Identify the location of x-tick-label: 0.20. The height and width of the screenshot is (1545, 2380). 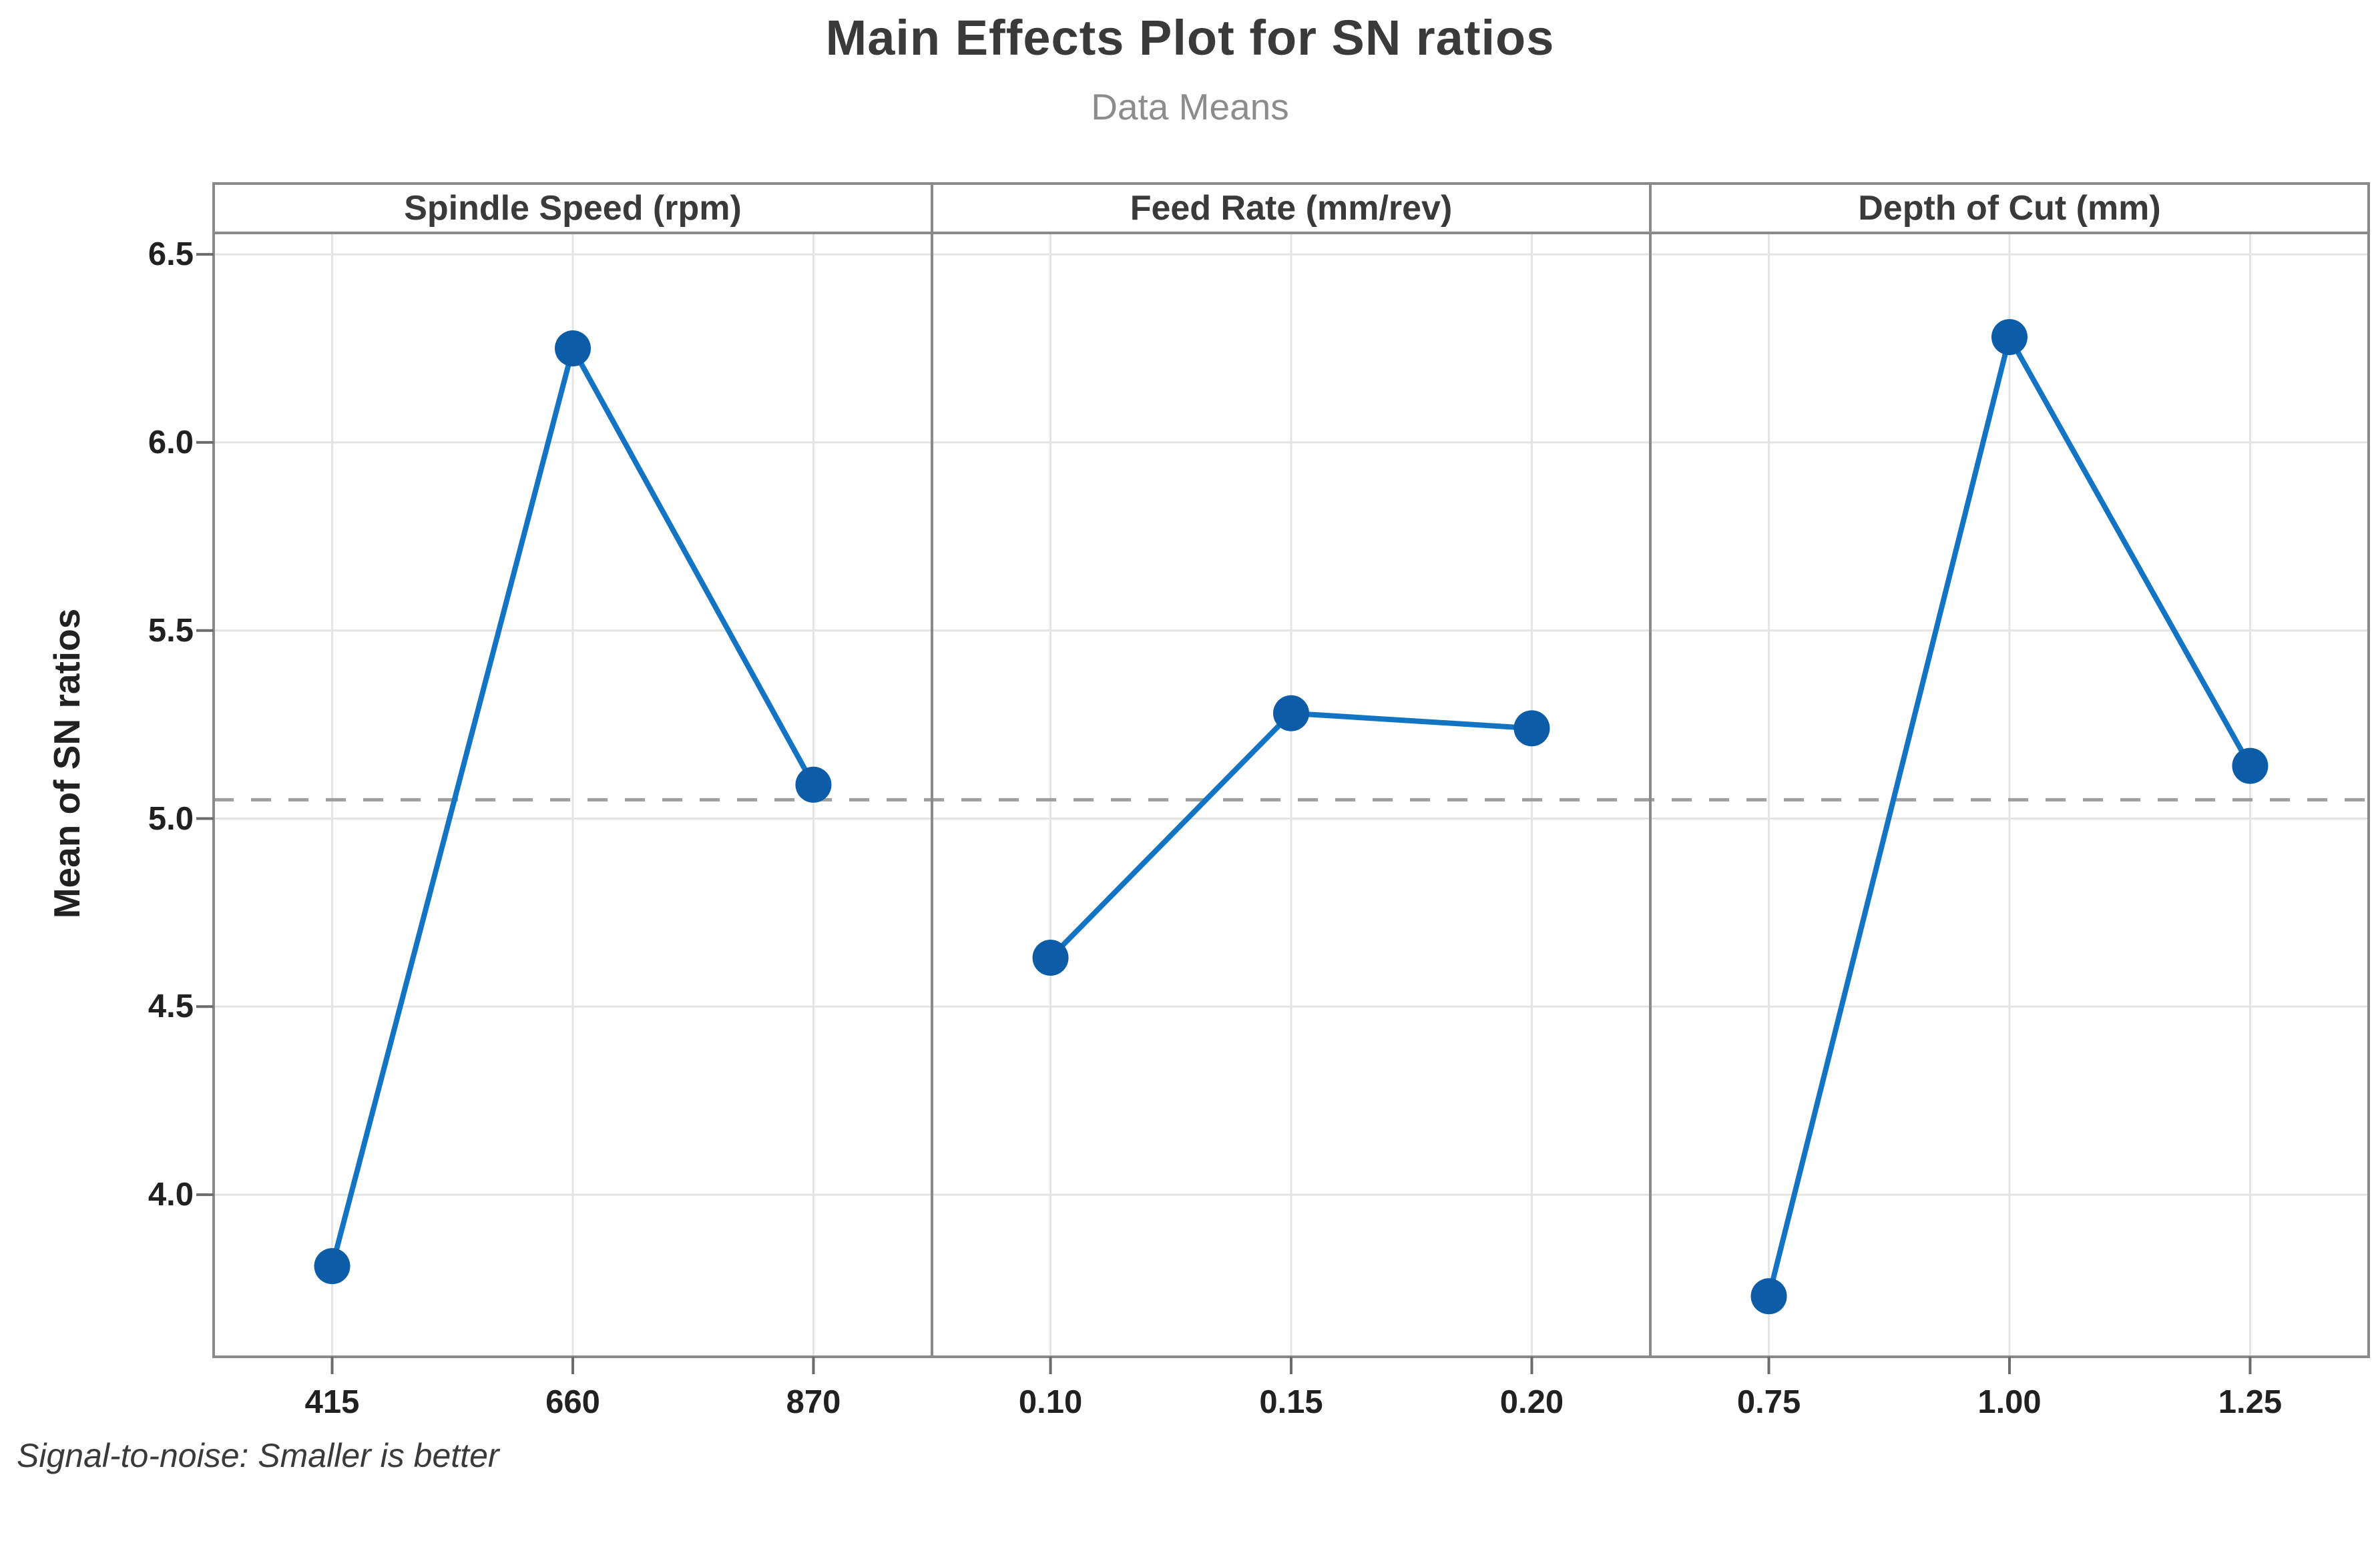
(1531, 1402).